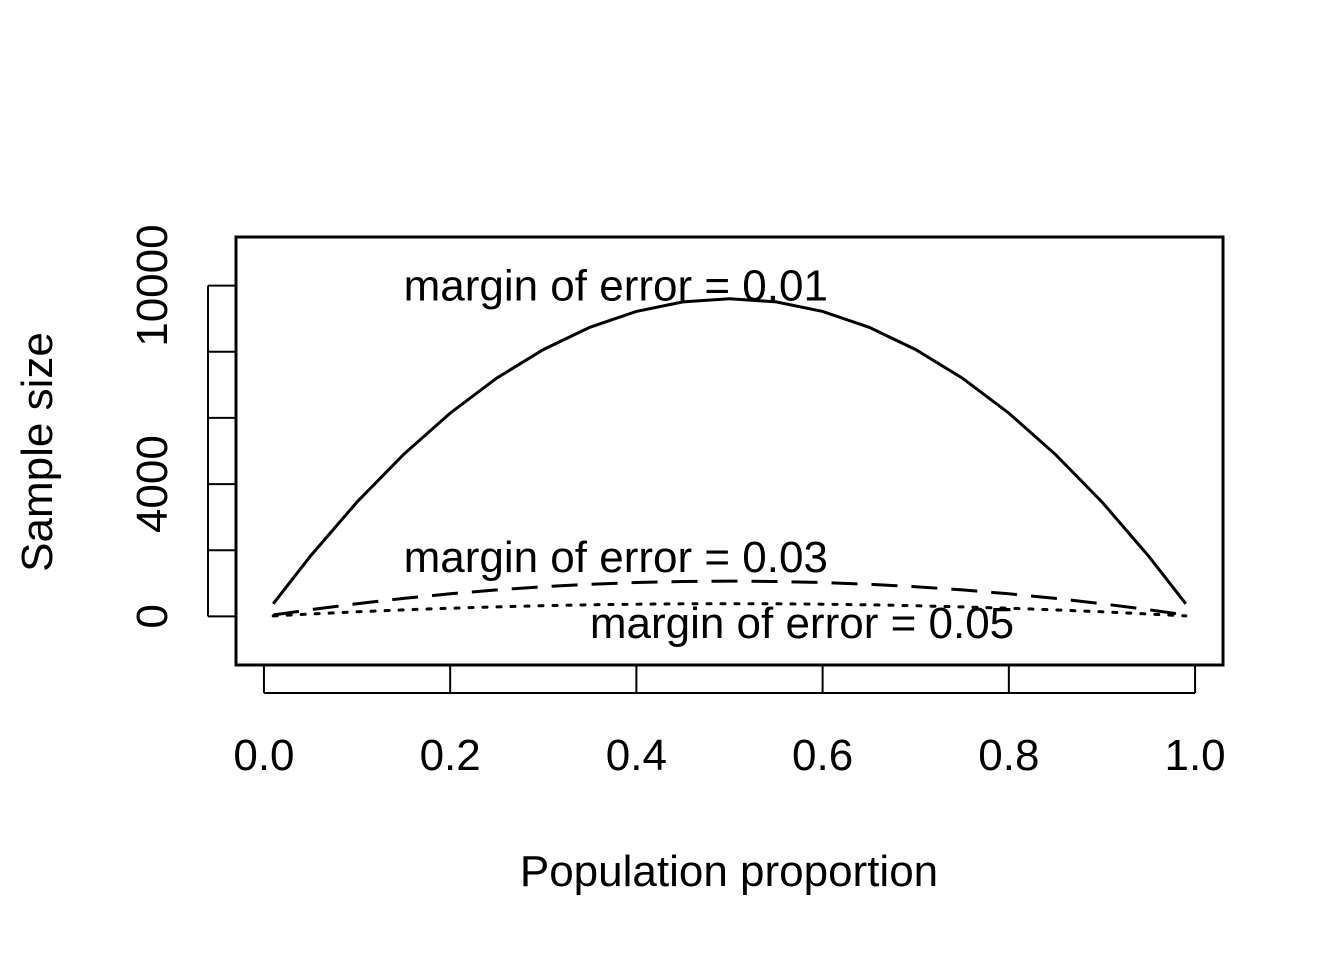 This screenshot has height=960, width=1344. What do you see at coordinates (450, 755) in the screenshot?
I see `x-tick-label: 0.2` at bounding box center [450, 755].